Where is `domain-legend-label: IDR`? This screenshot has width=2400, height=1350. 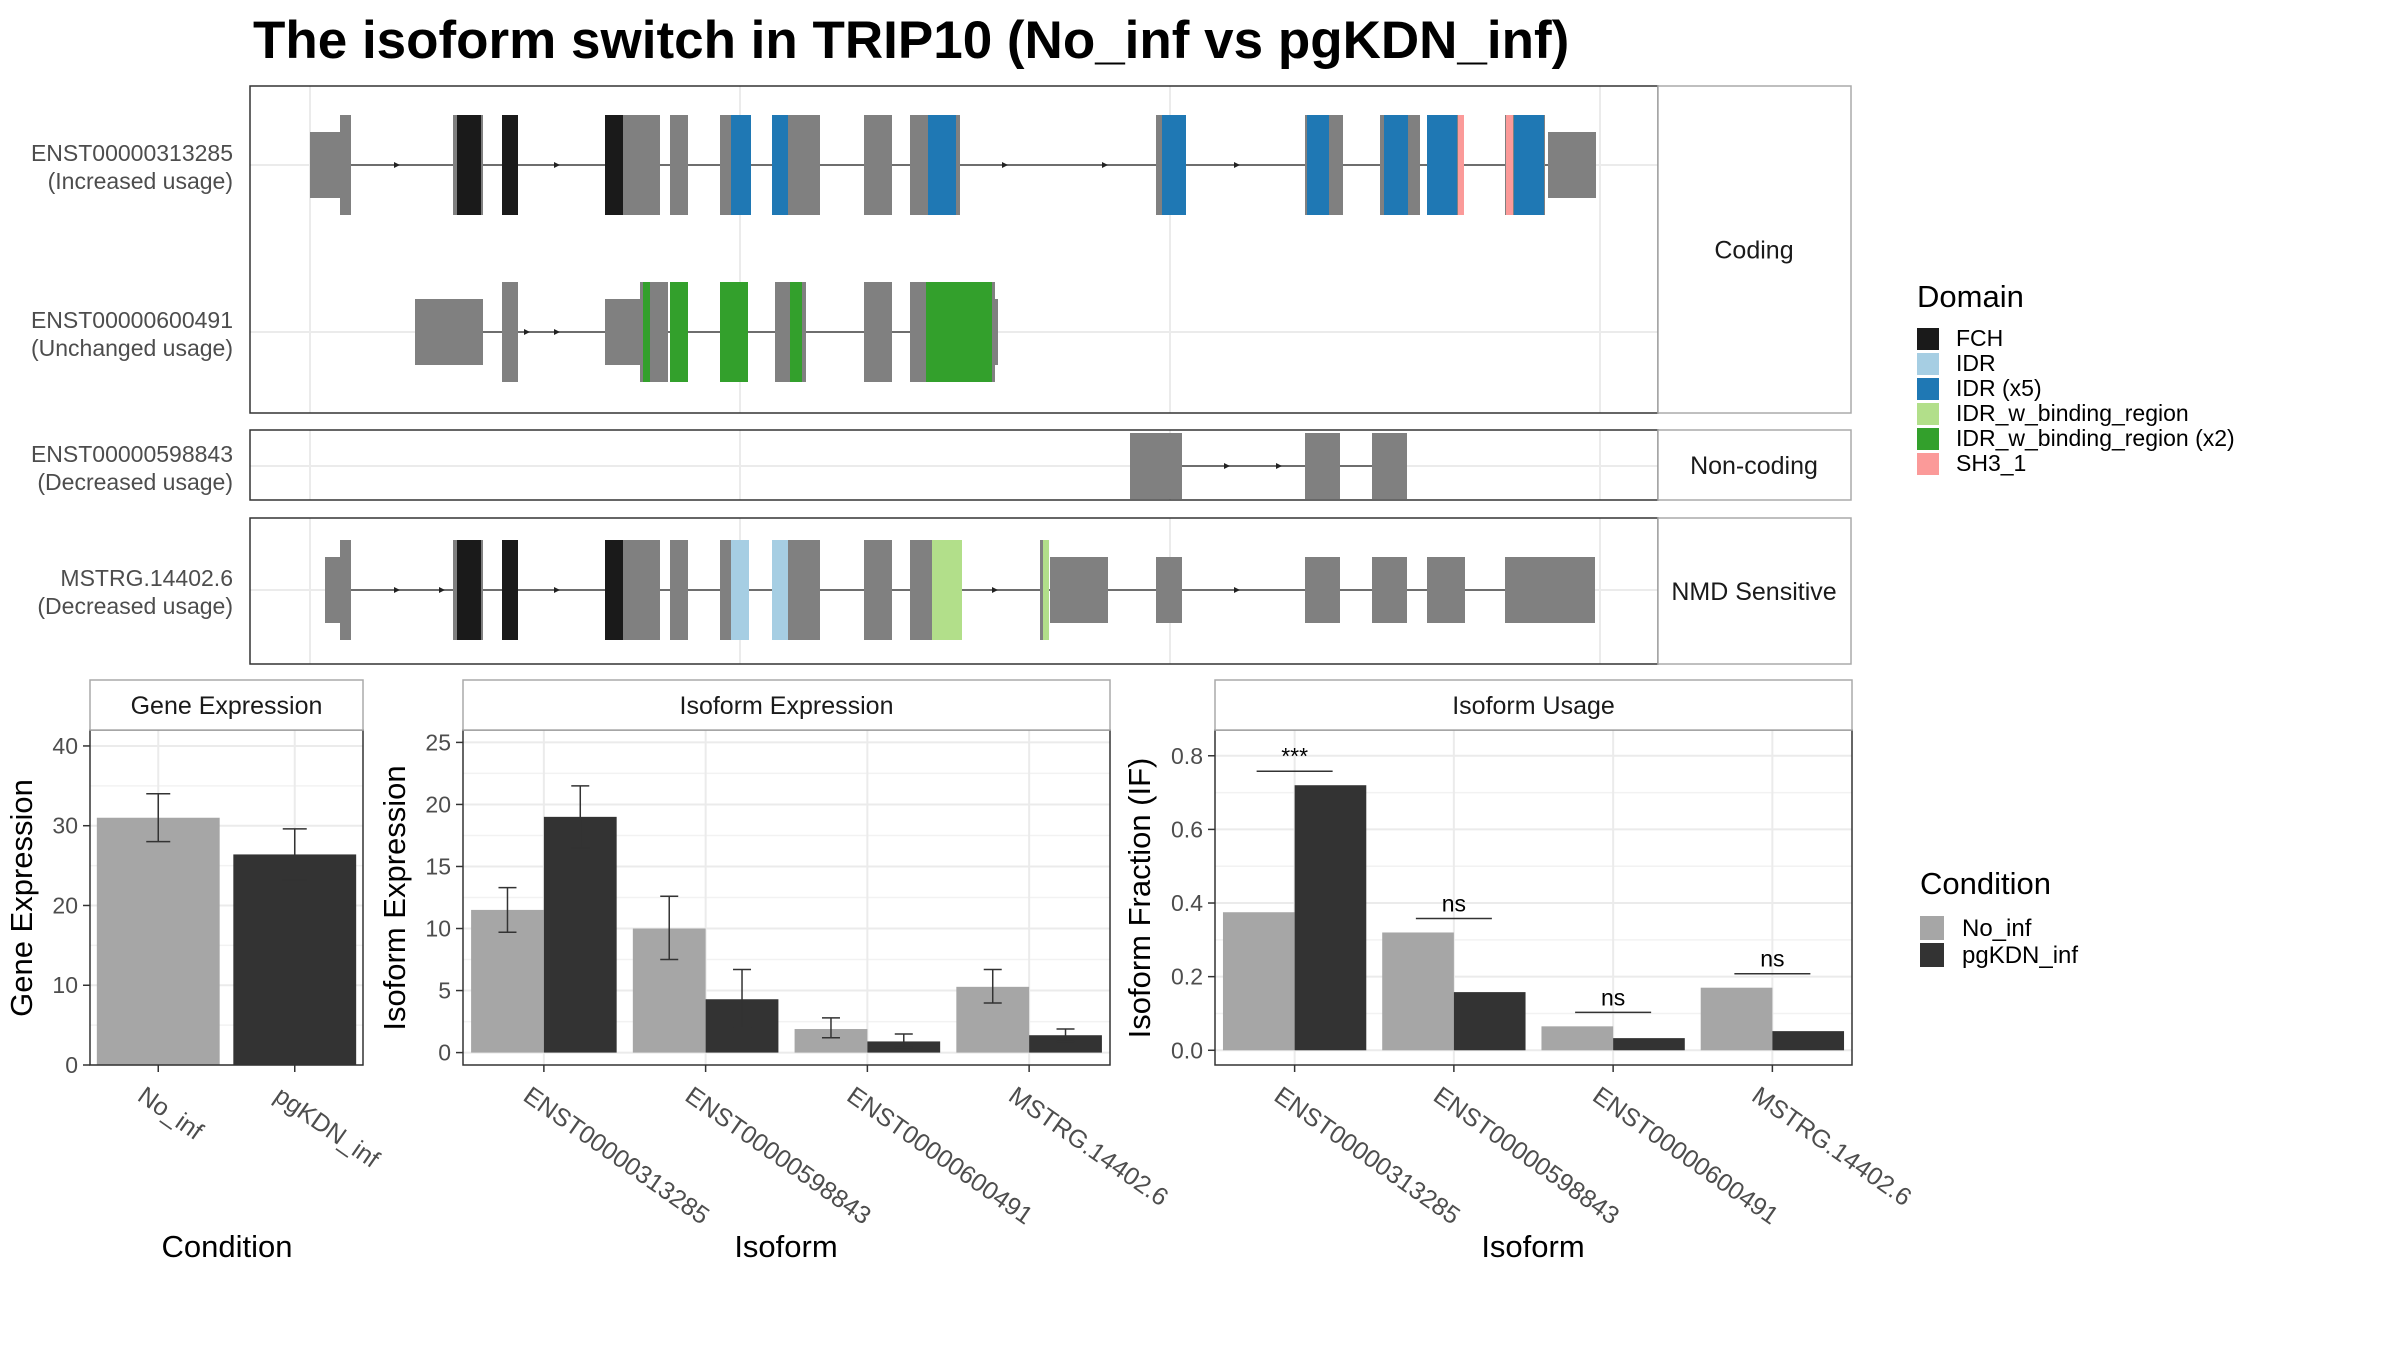
domain-legend-label: IDR is located at coordinates (1976, 363).